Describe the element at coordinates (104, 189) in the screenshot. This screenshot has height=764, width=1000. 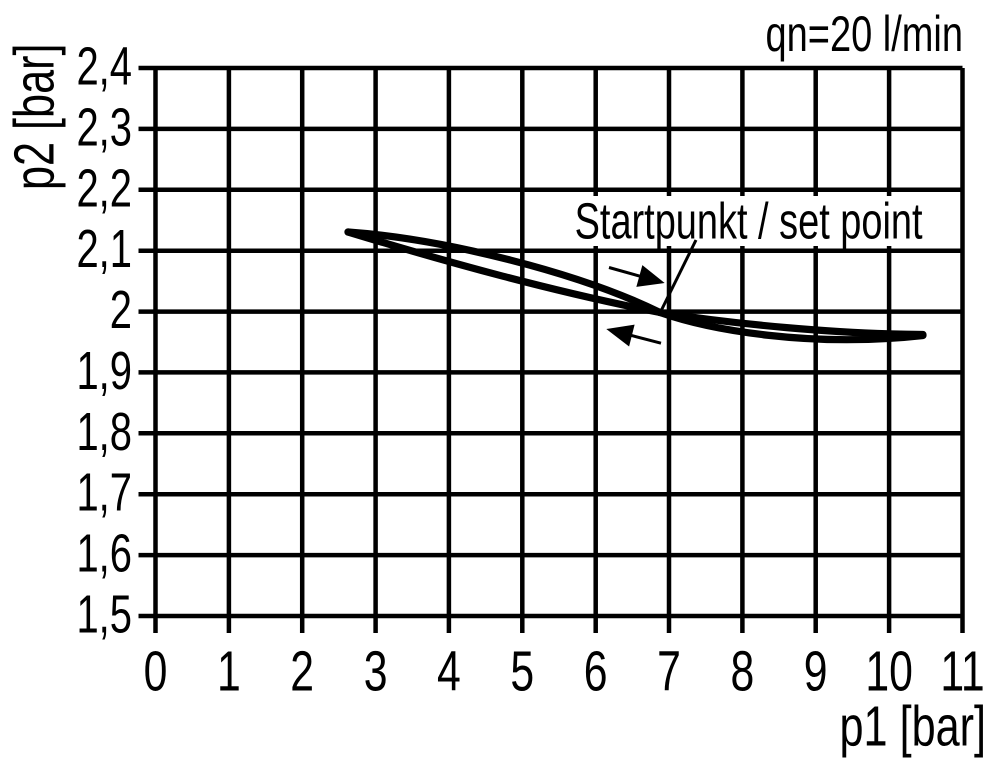
I see `svg-text: 2,2` at that location.